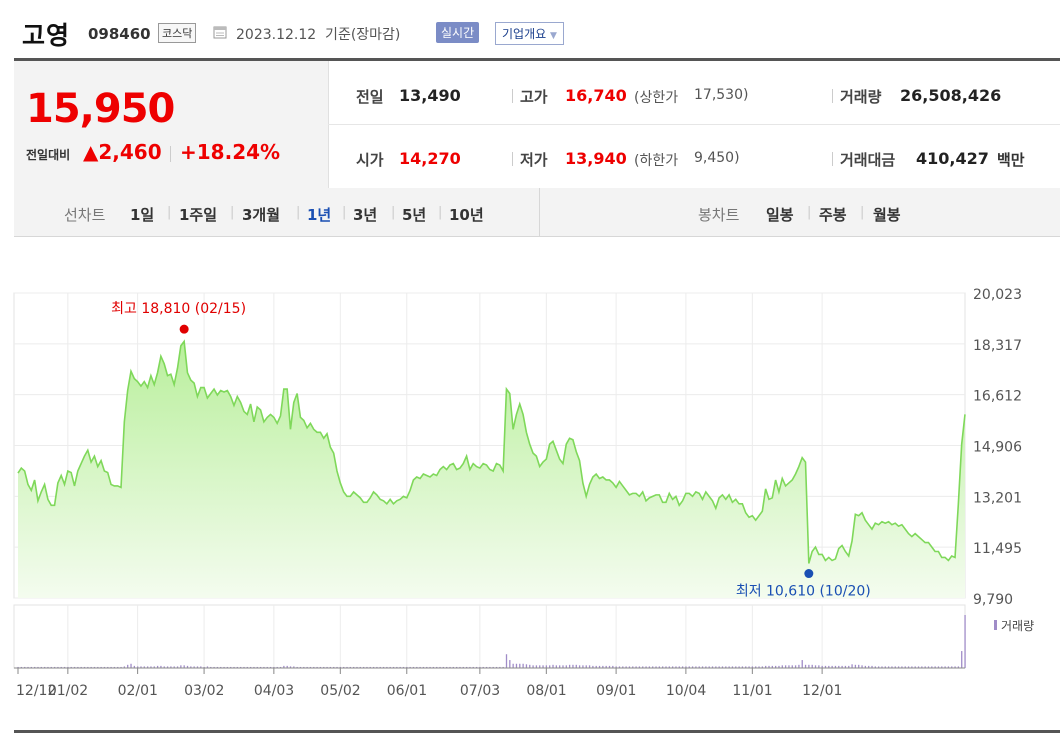 This screenshot has height=734, width=1061. Describe the element at coordinates (370, 160) in the screenshot. I see `open-label: 시가` at that location.